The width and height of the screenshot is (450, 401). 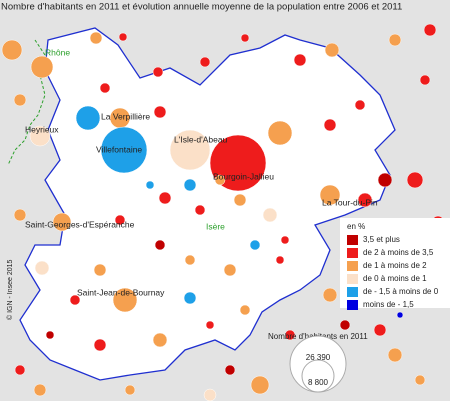 I want to click on place-label: La Verpillière, so click(x=125, y=116).